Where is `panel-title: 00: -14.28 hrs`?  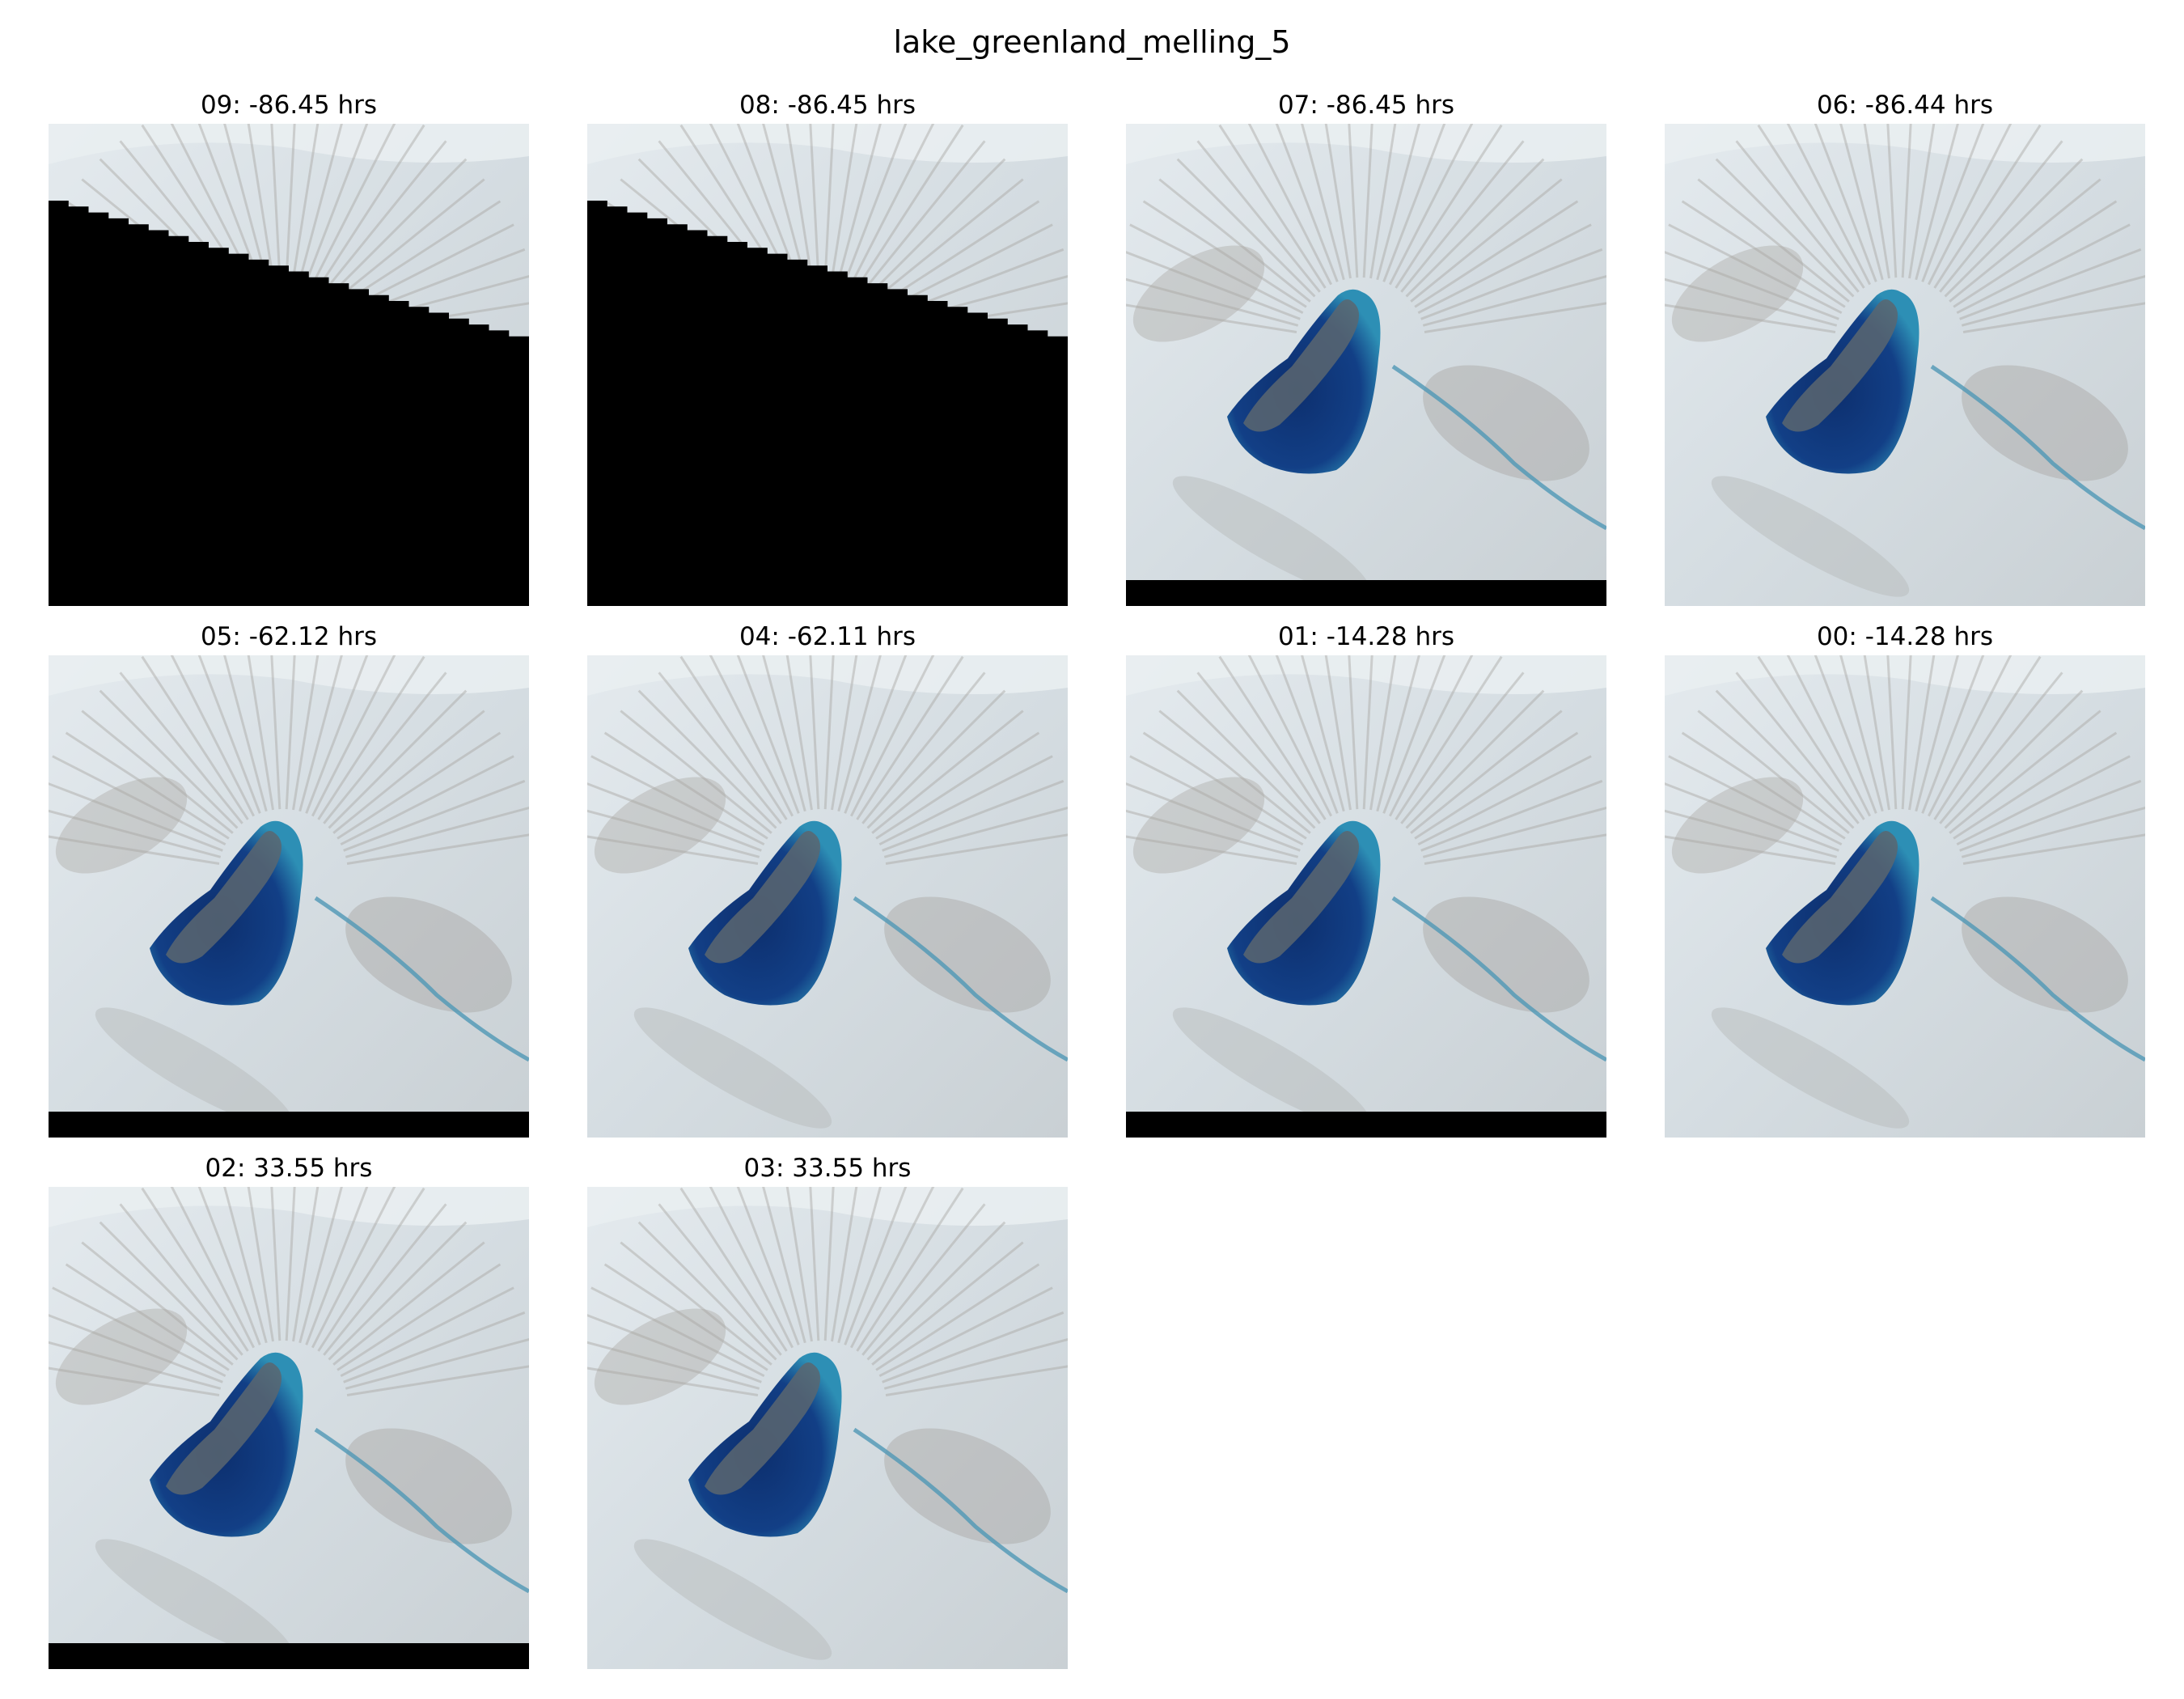
panel-title: 00: -14.28 hrs is located at coordinates (1905, 636).